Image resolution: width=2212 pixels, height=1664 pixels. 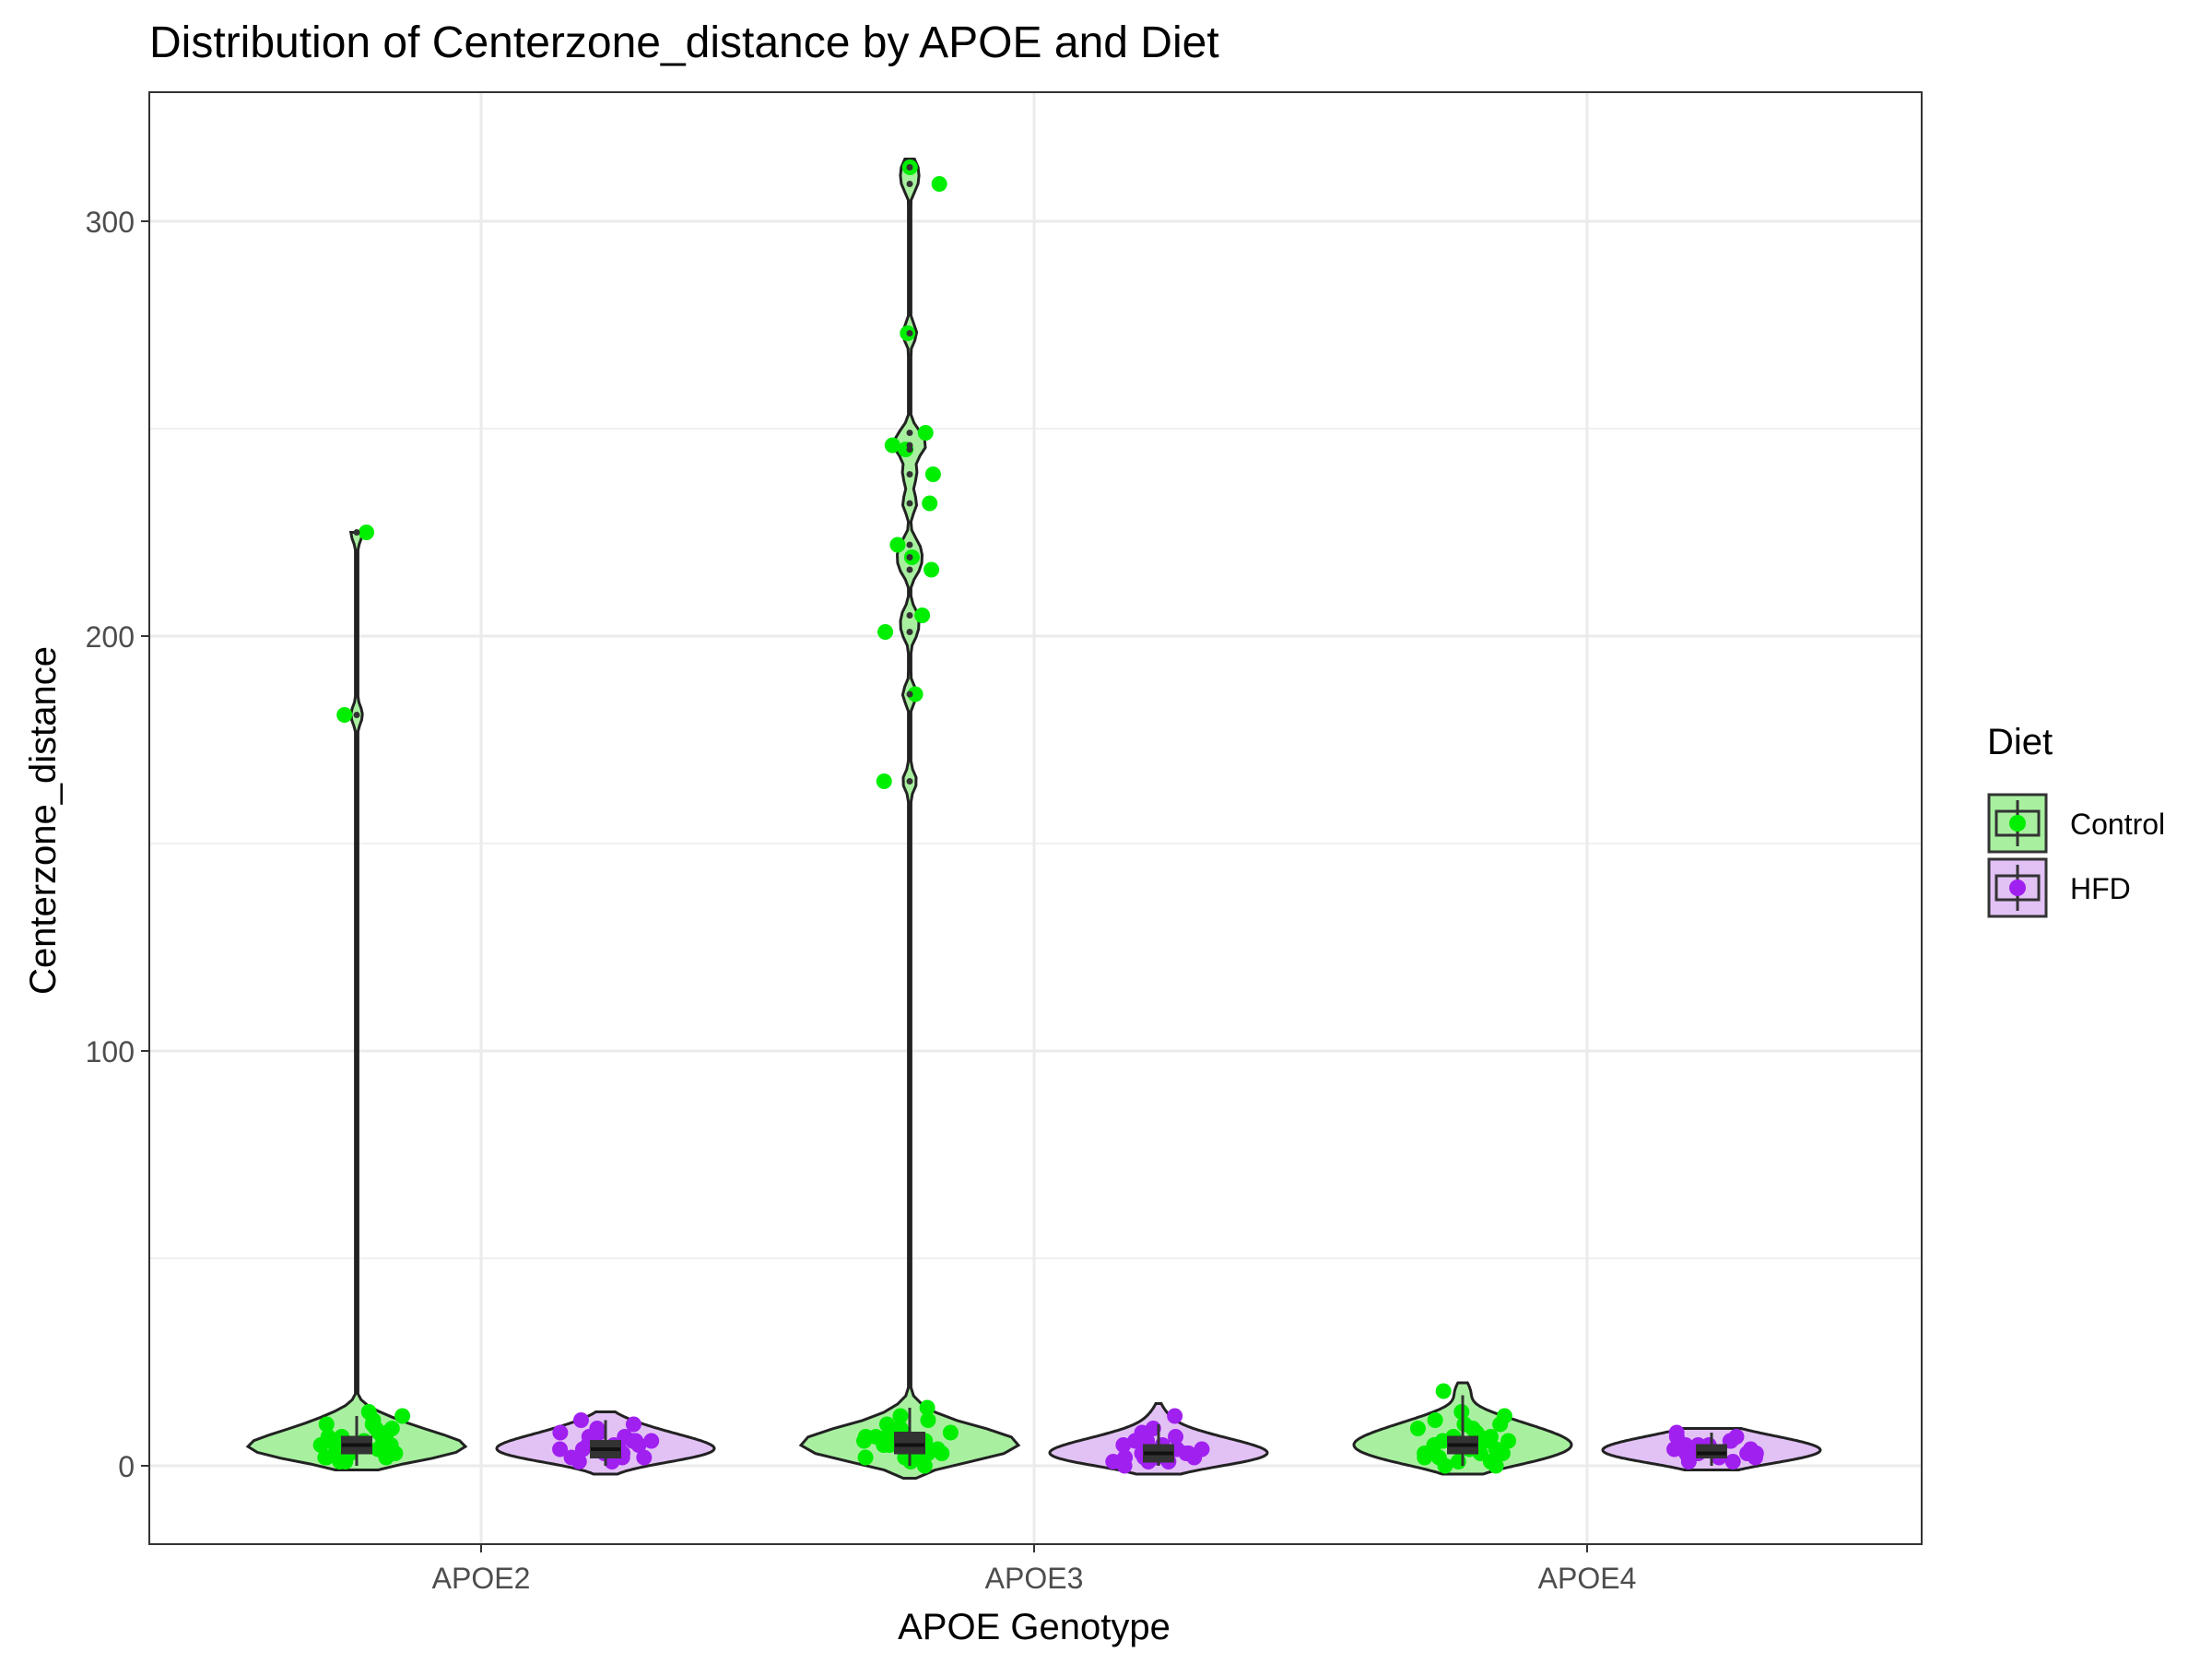 I want to click on y-axis-label: Centerzone_distance, so click(x=43, y=820).